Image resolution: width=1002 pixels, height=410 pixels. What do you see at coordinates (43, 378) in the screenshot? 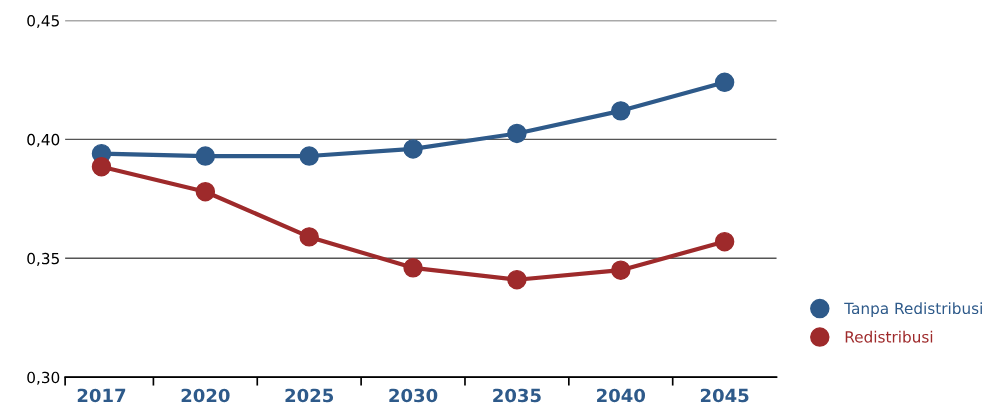
I see `y-tick-label: 0,30` at bounding box center [43, 378].